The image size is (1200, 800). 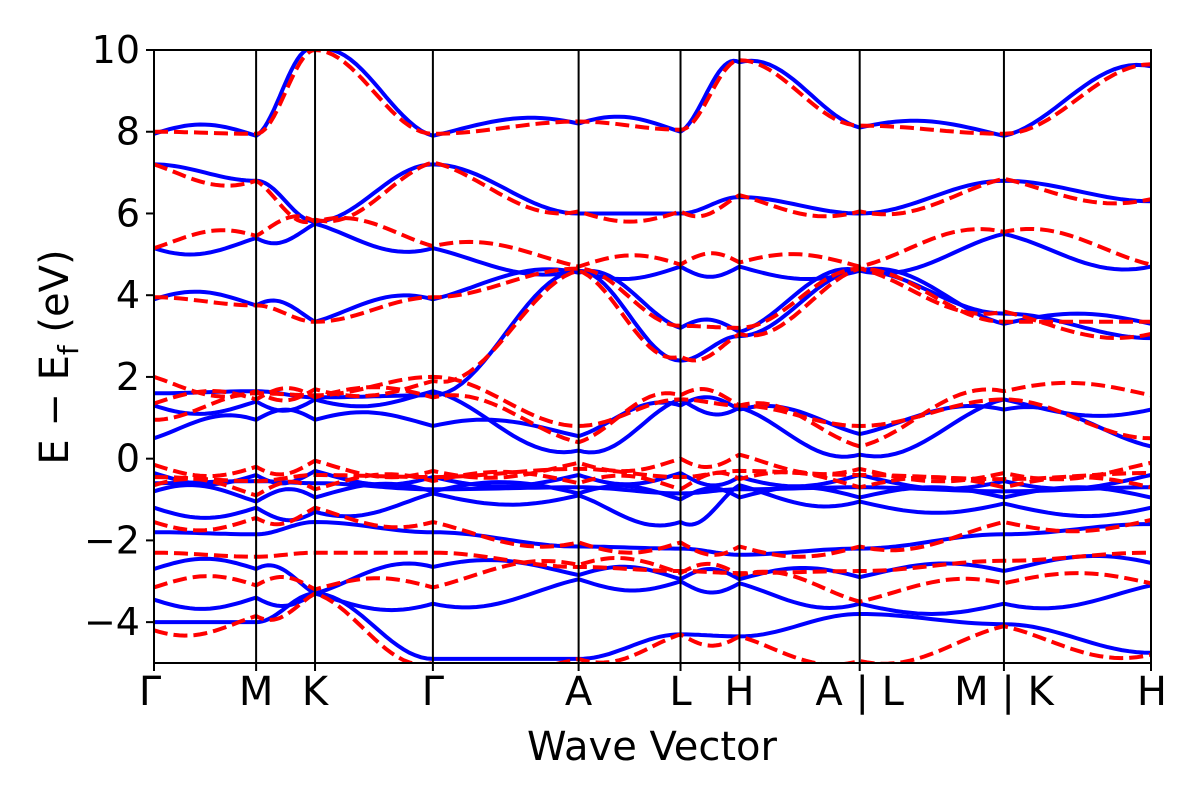 I want to click on y-tick-label: 0, so click(x=128, y=459).